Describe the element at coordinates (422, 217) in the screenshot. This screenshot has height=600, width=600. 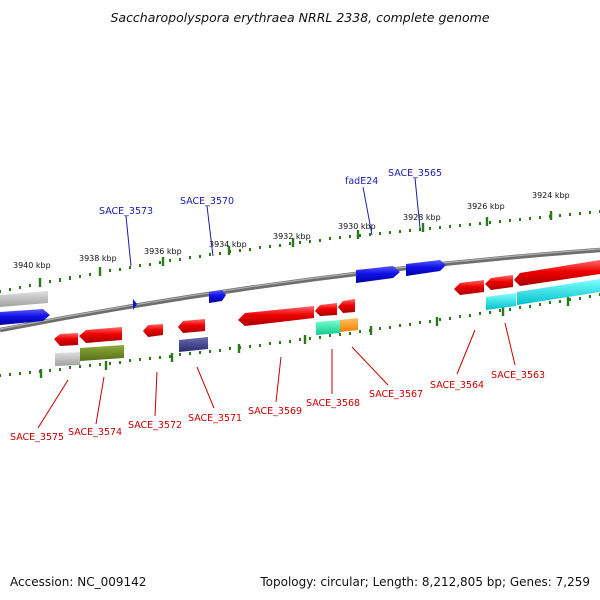
I see `scale-label: 3928 kbp` at that location.